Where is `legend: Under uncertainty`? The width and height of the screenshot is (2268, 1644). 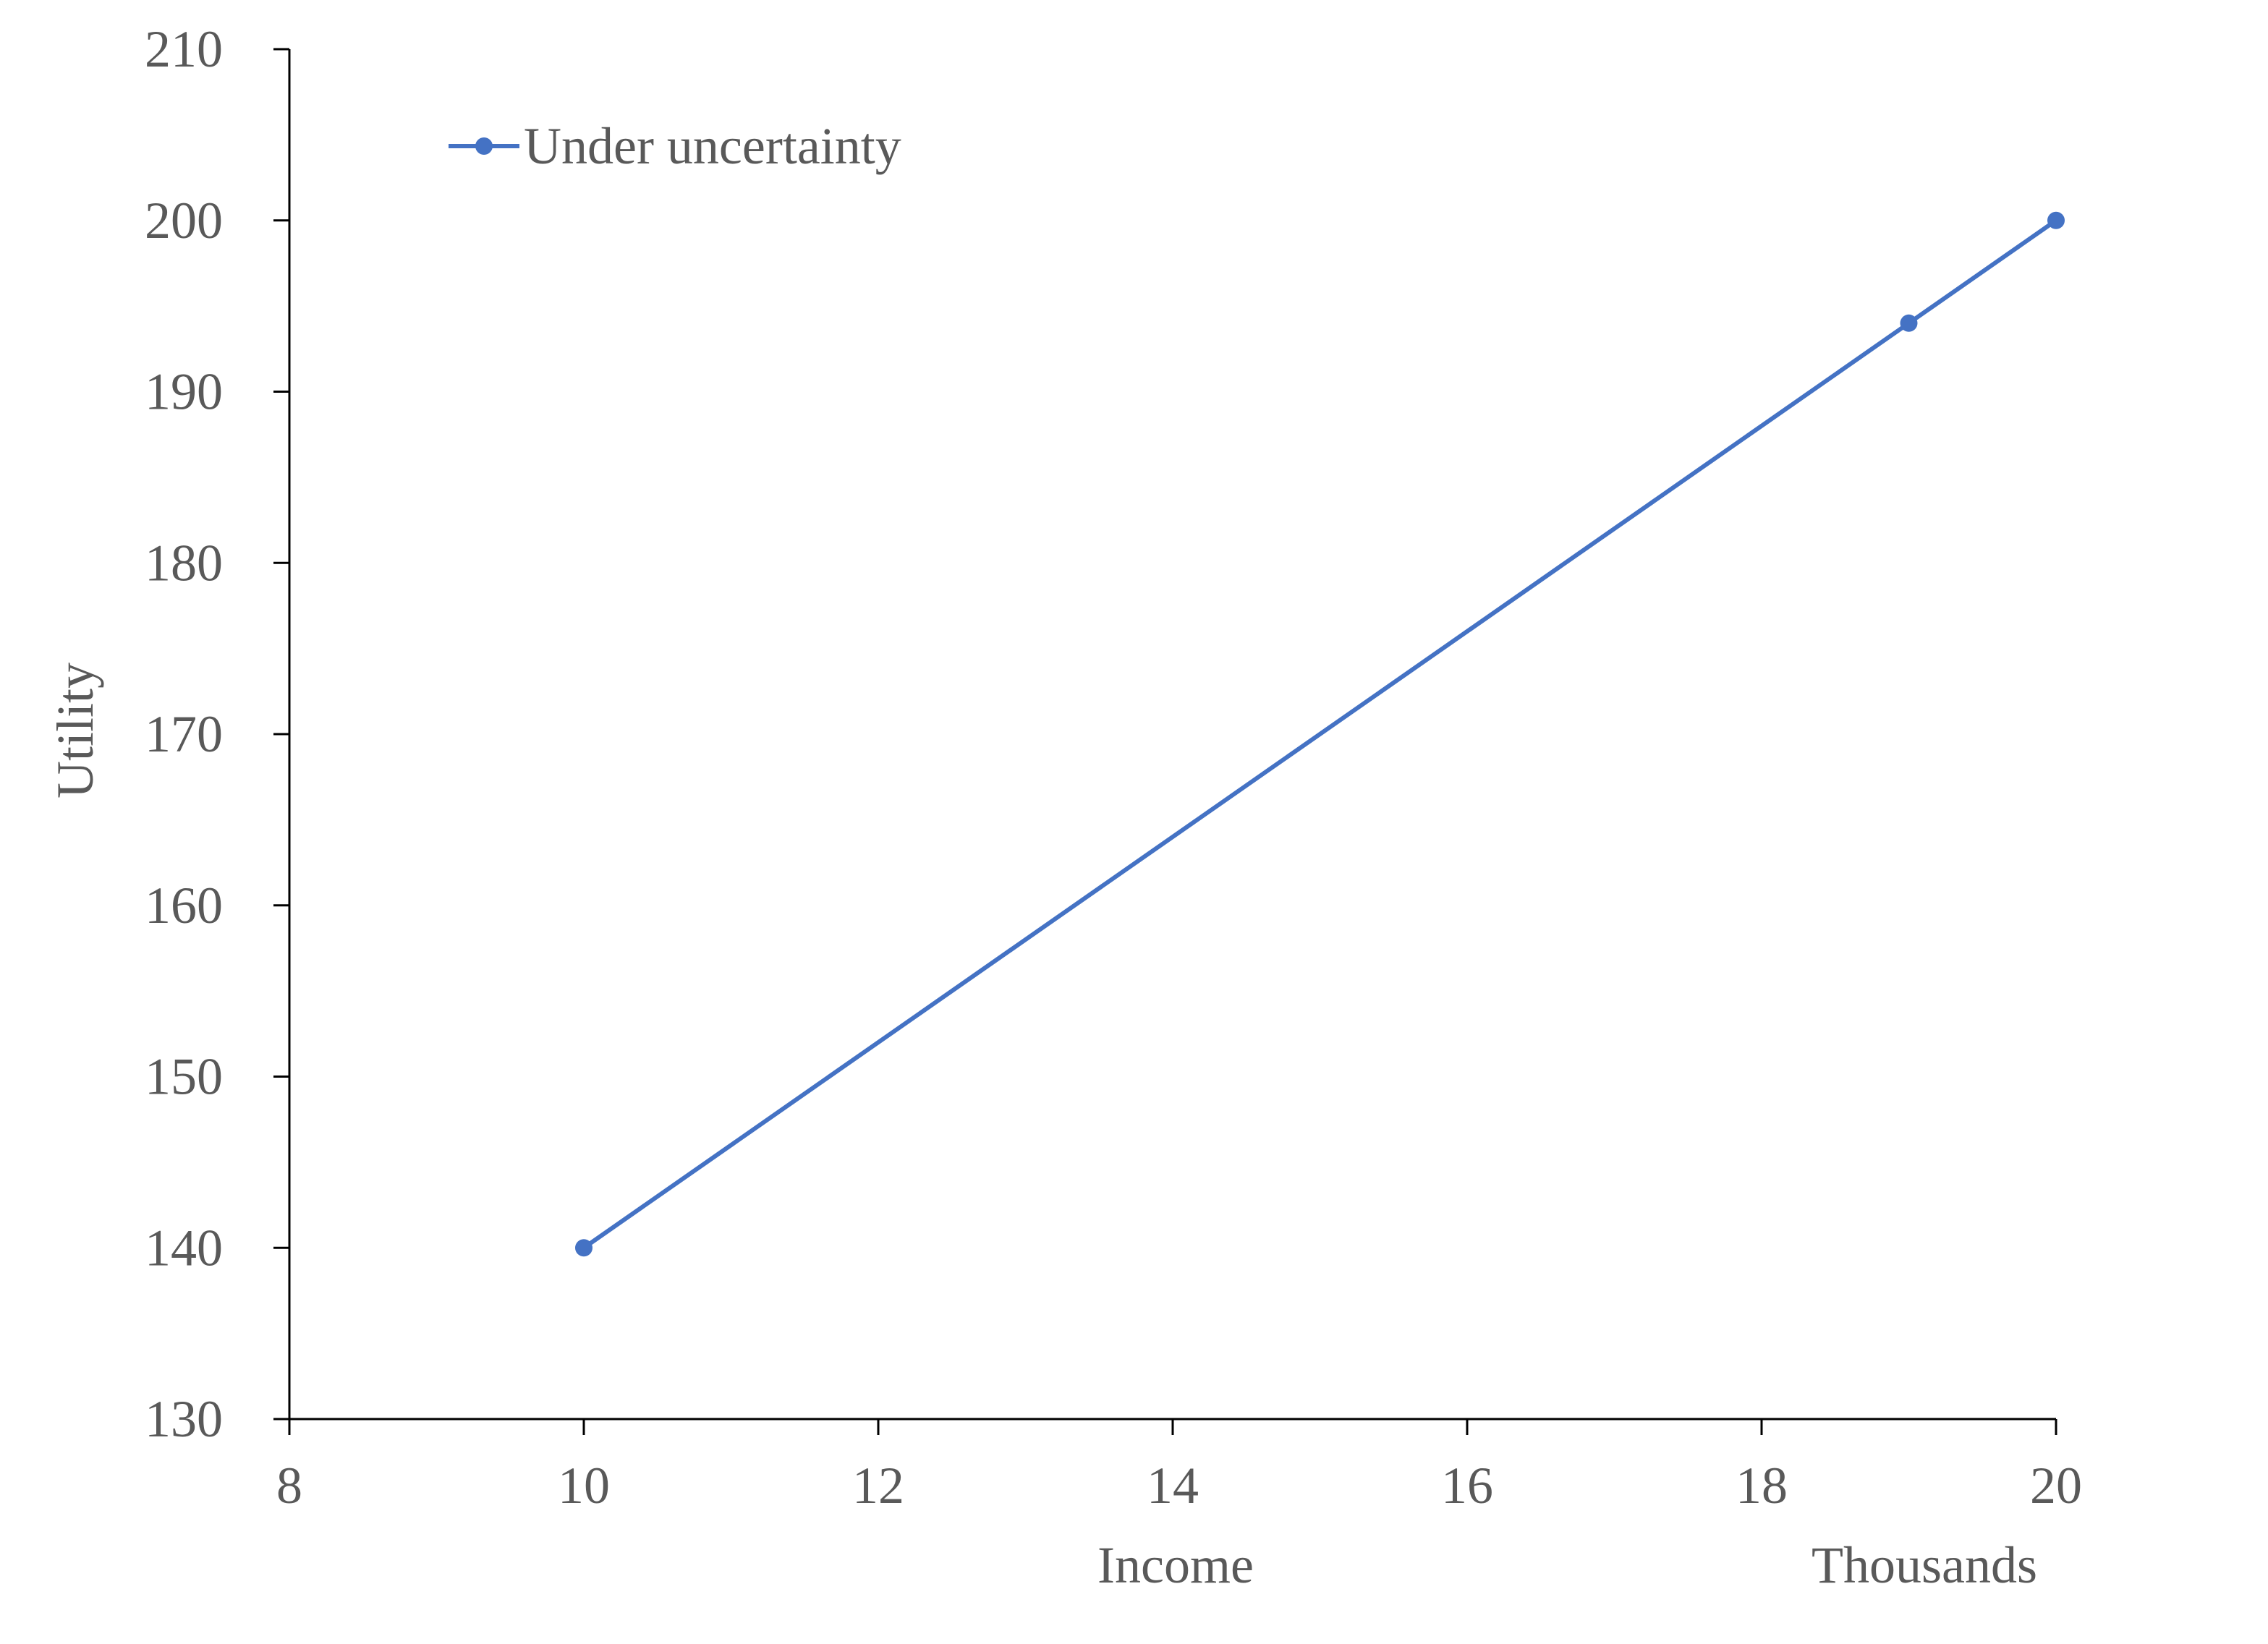 legend: Under uncertainty is located at coordinates (675, 146).